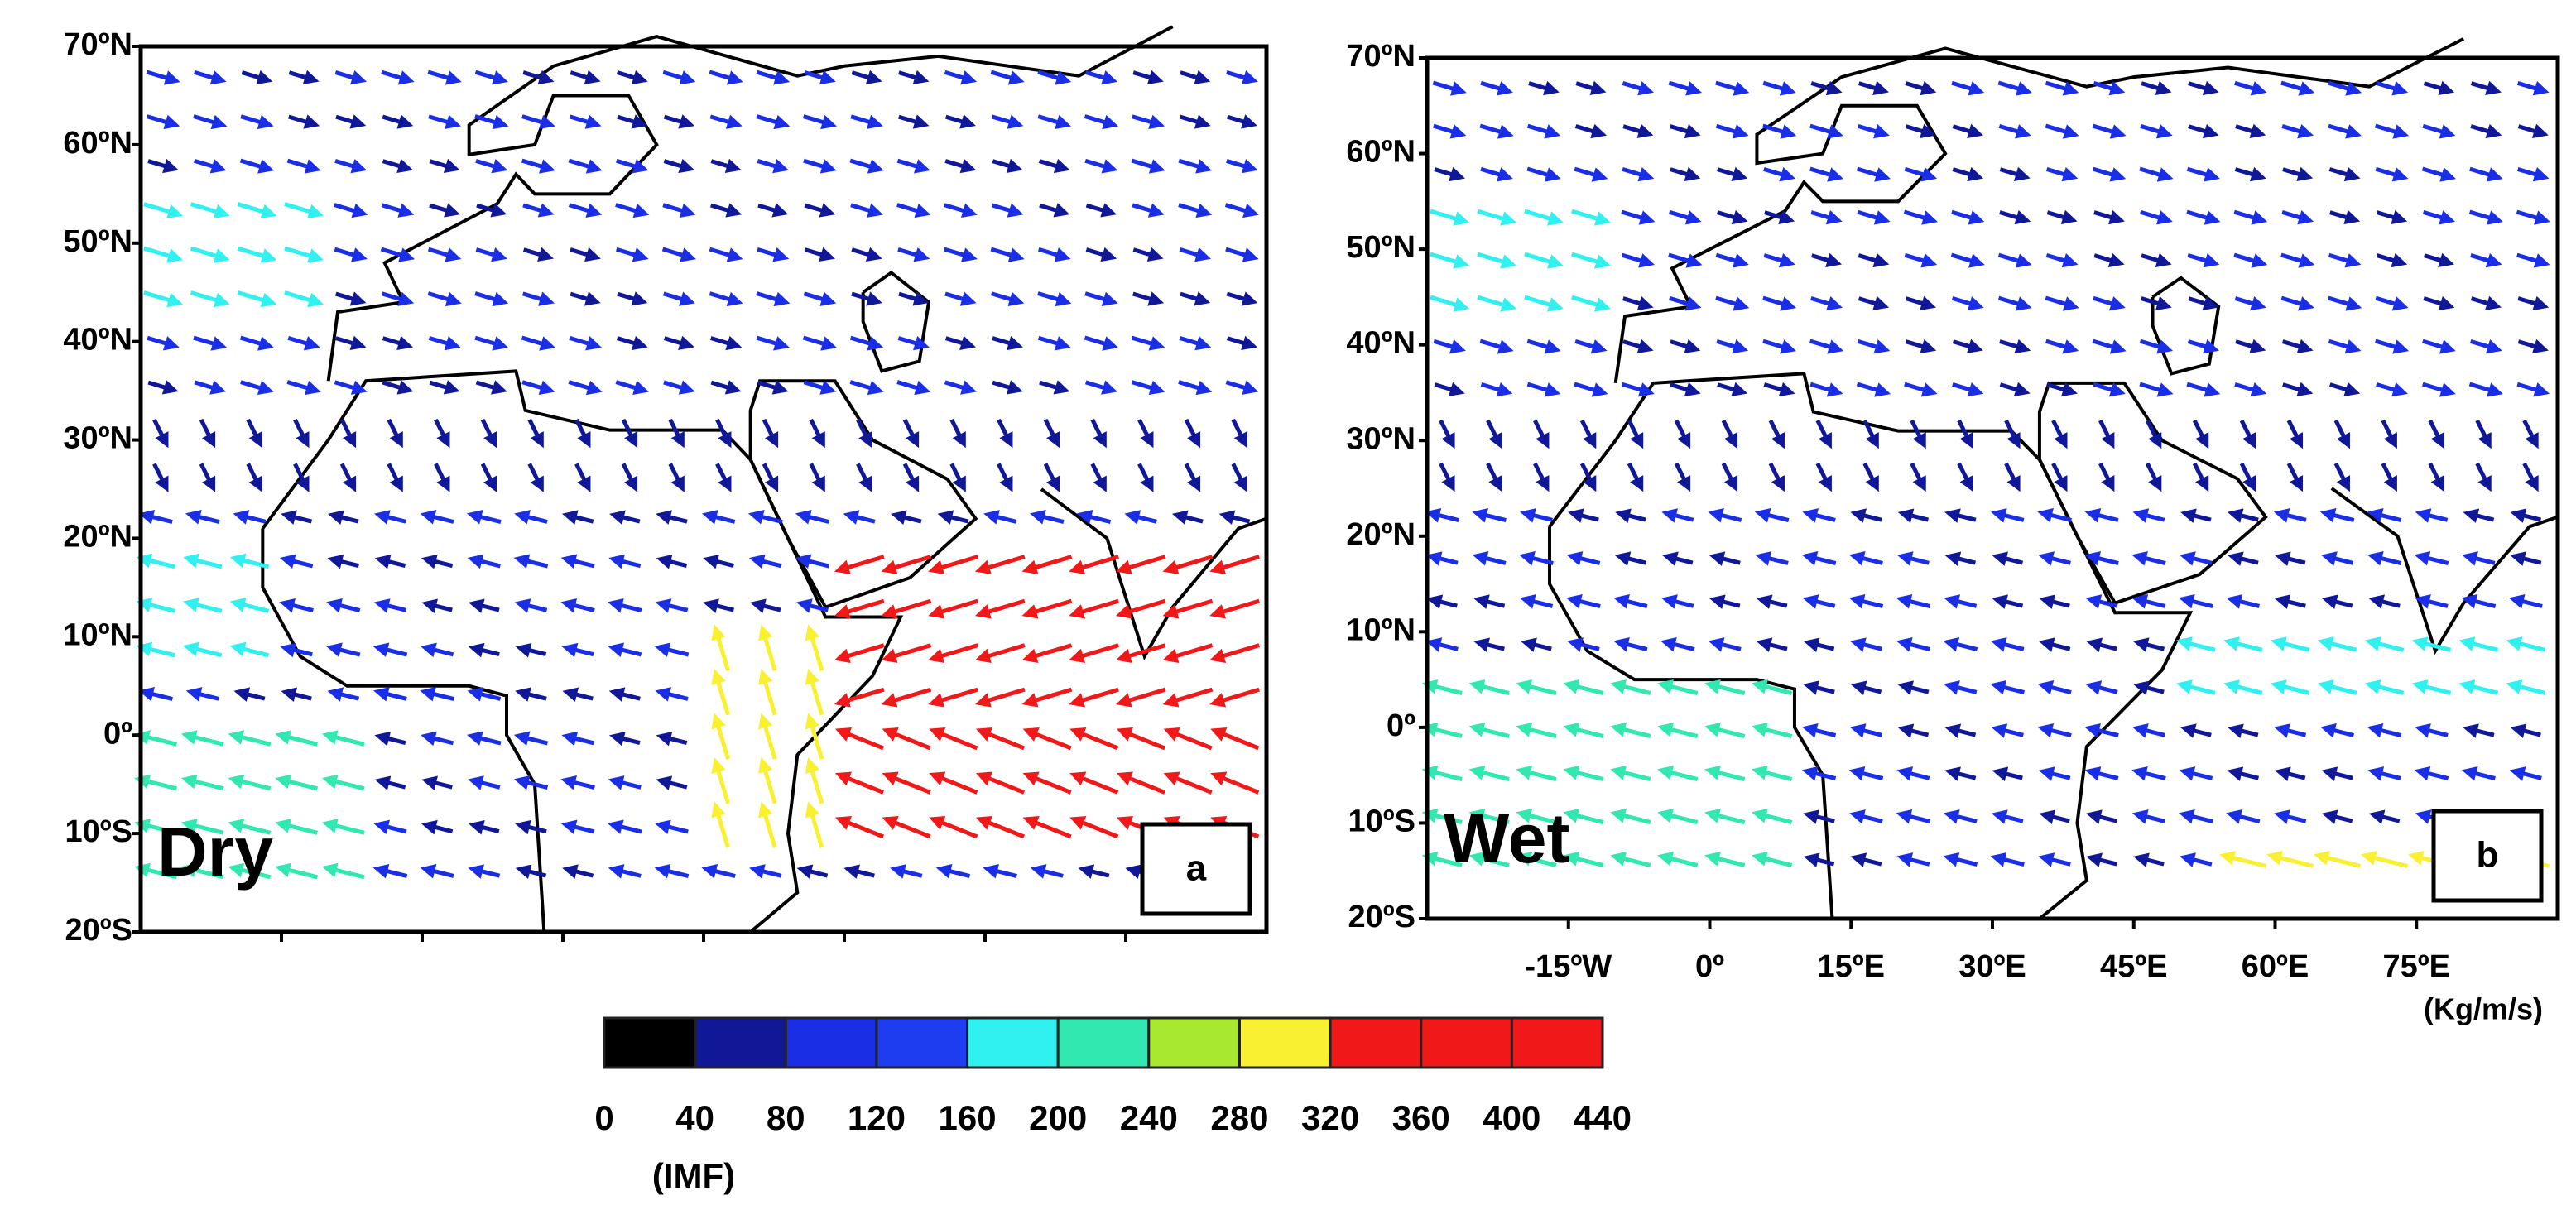  I want to click on colorbar-tick-label: 320, so click(1330, 1117).